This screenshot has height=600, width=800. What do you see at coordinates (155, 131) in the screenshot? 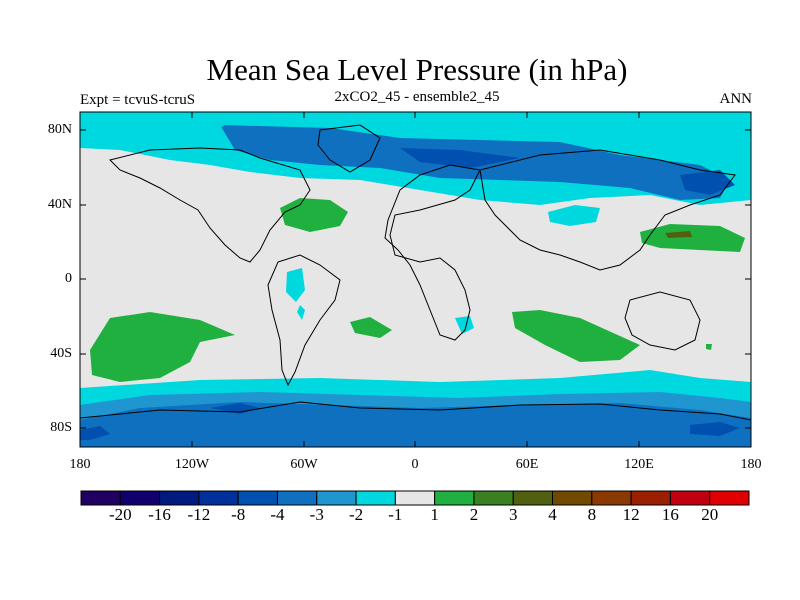
I see `arctic-cyan-patch` at bounding box center [155, 131].